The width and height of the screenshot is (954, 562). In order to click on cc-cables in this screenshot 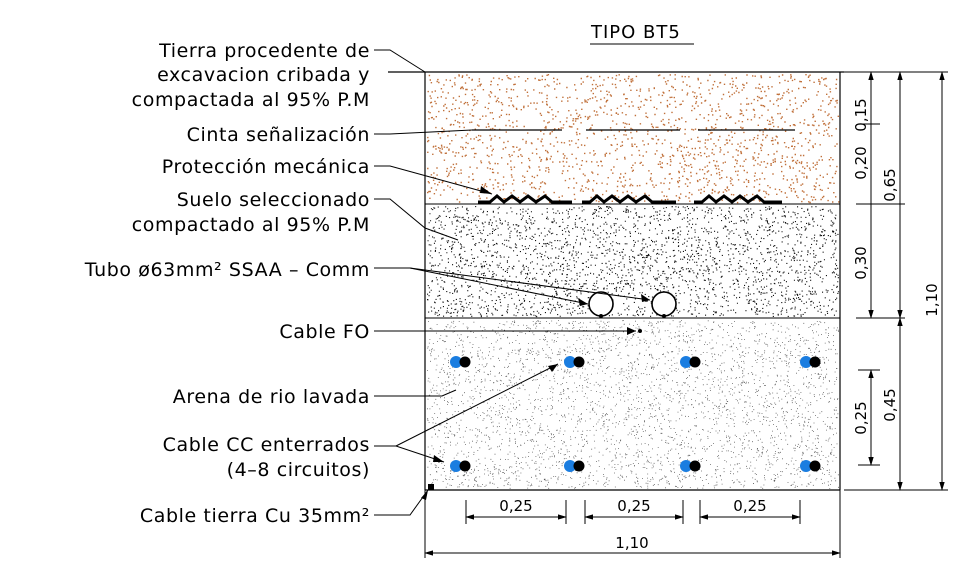, I will do `click(635, 414)`.